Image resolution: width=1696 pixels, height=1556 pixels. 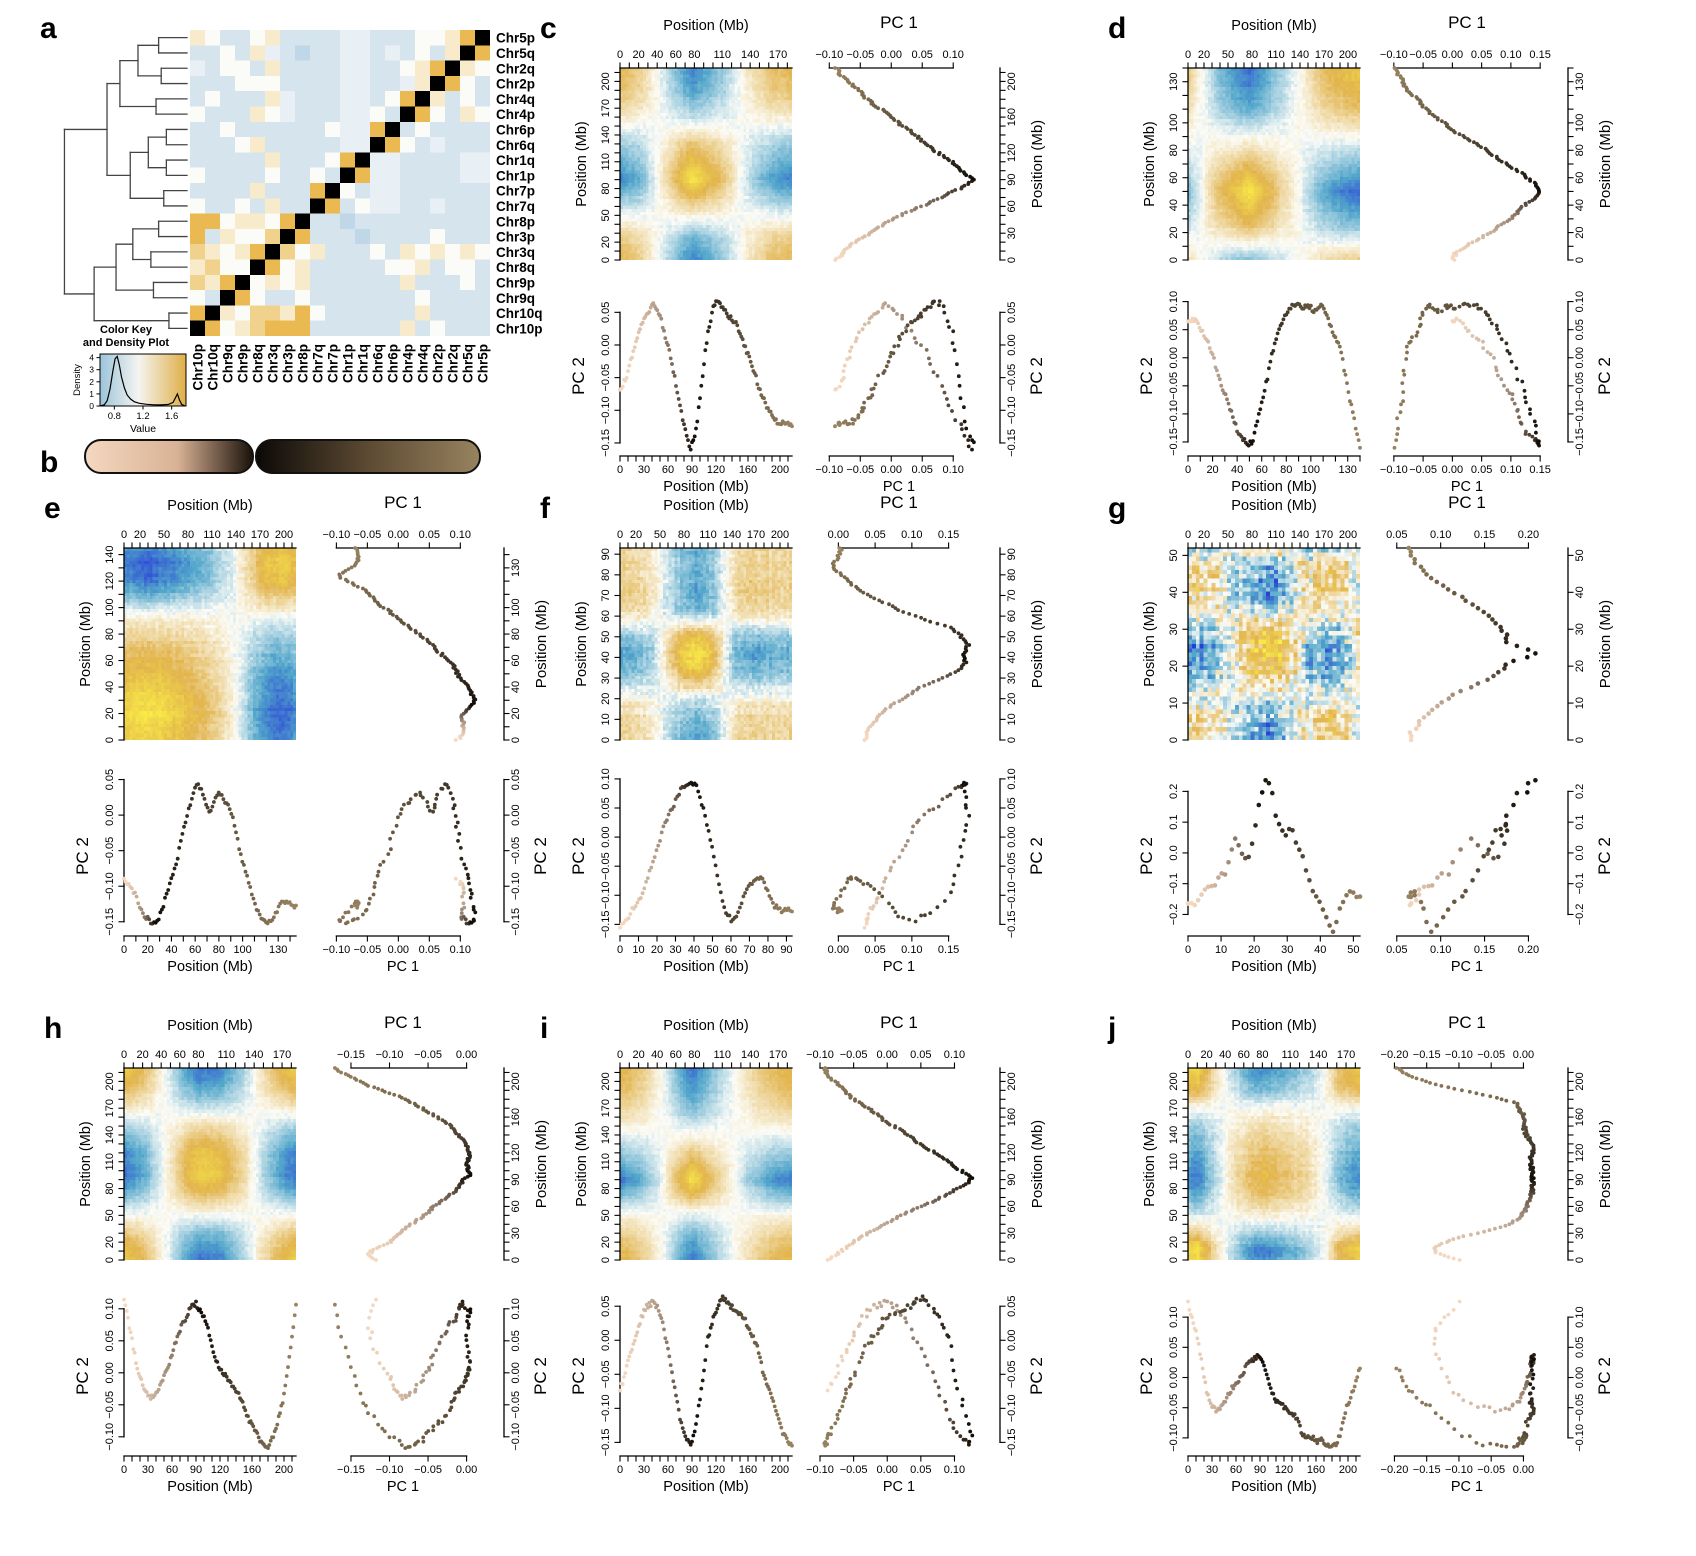 I want to click on panel-c-pc1pc2-points, so click(x=904, y=375).